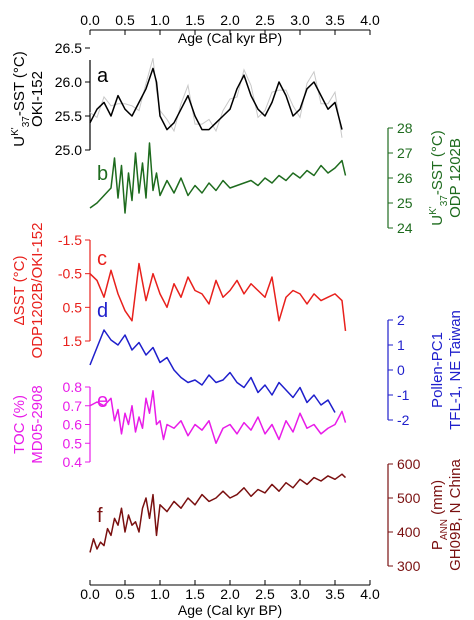 This screenshot has height=620, width=474. Describe the element at coordinates (103, 76) in the screenshot. I see `panel-a-letter: a` at that location.